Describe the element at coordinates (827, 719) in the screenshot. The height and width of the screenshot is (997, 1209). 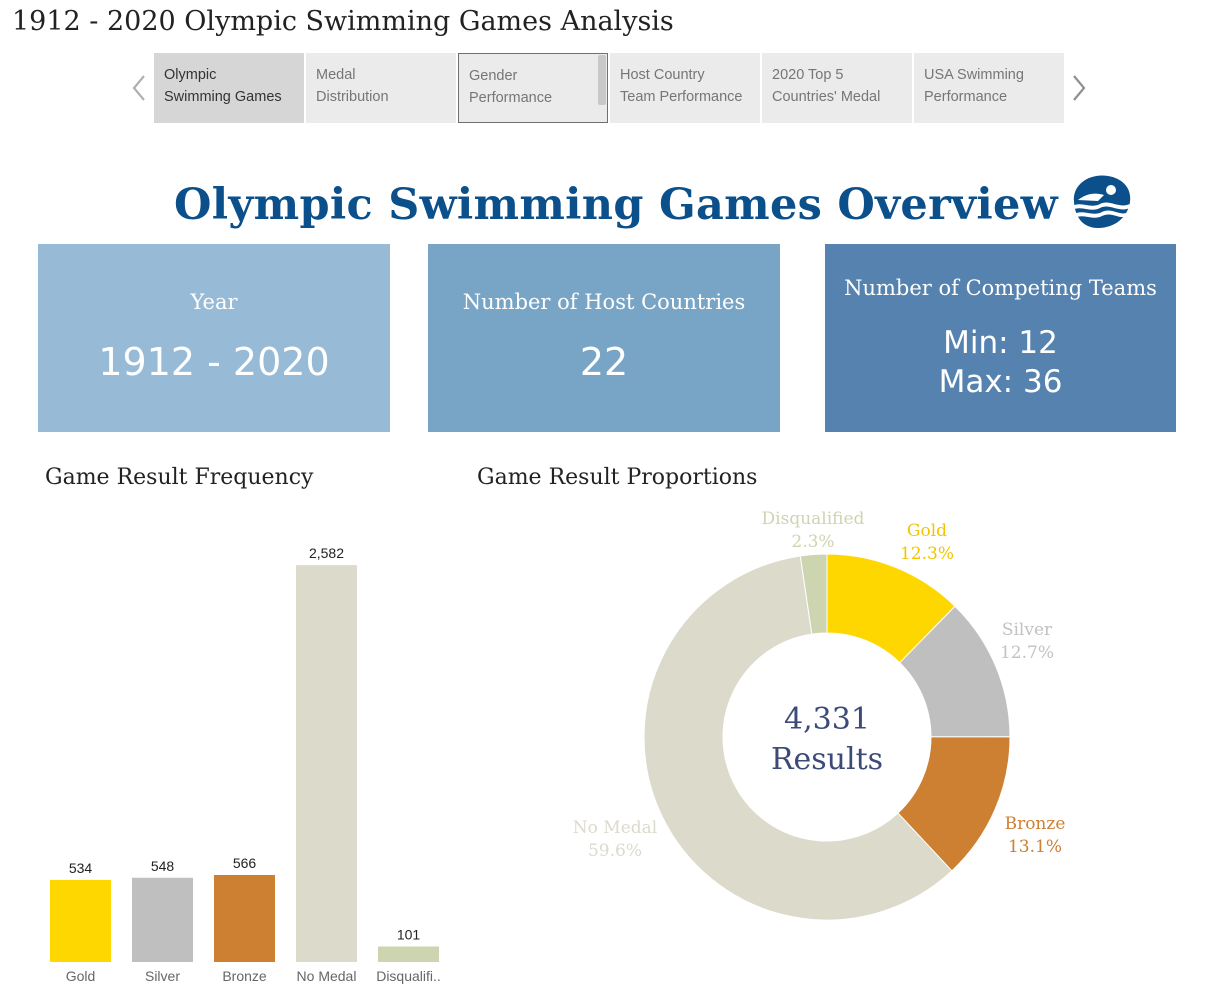
I see `donut-center-value: 4,331` at that location.